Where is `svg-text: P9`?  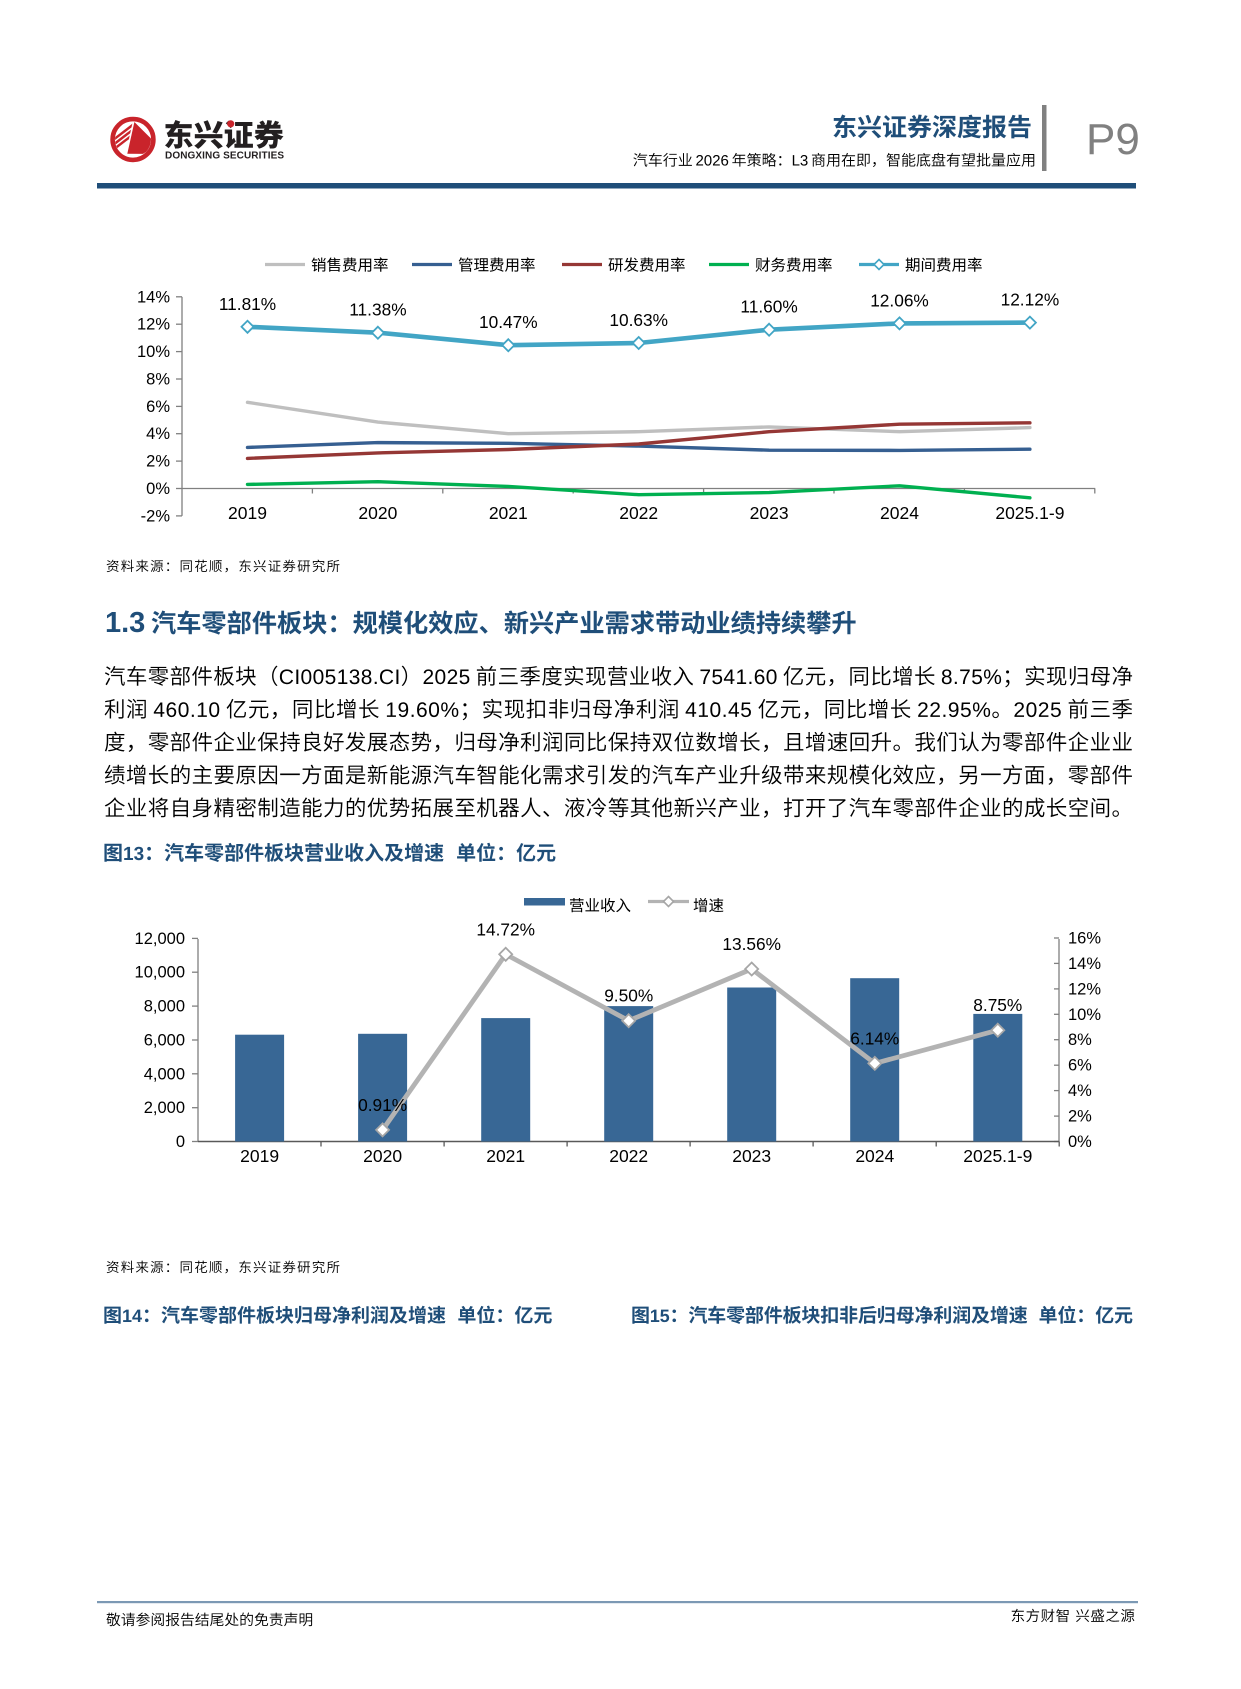 svg-text: P9 is located at coordinates (1113, 139).